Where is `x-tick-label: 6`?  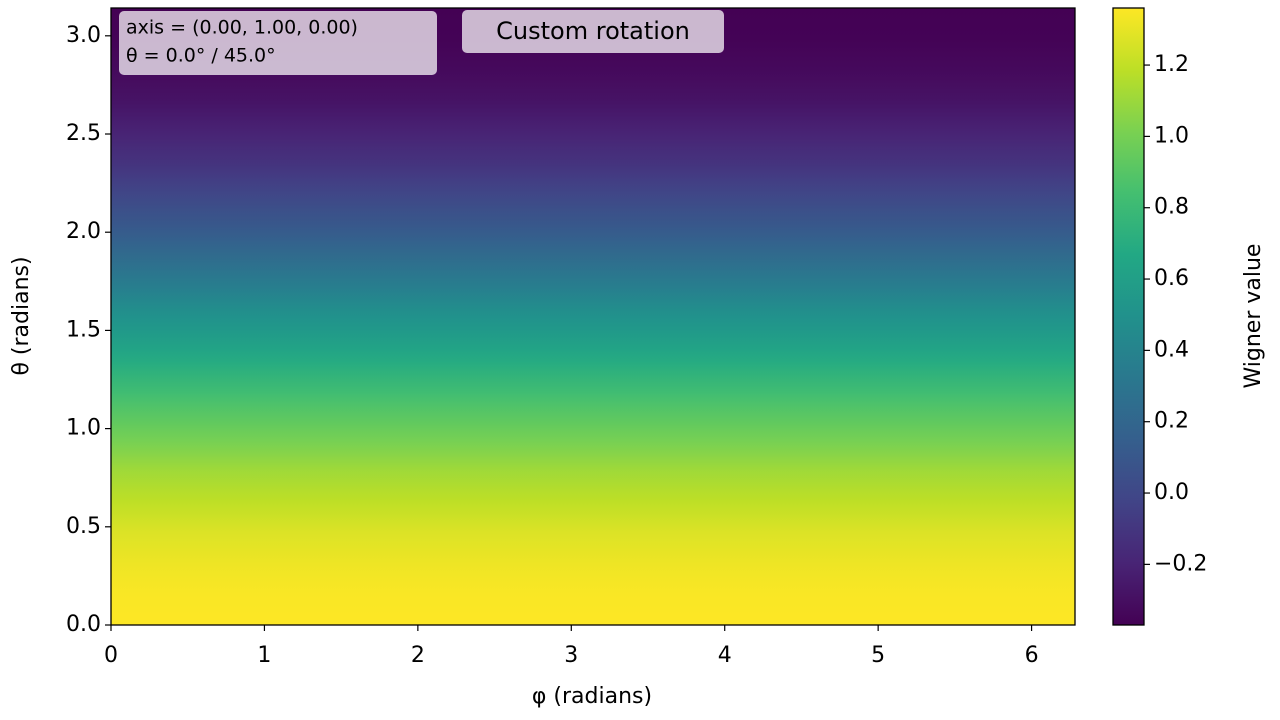 x-tick-label: 6 is located at coordinates (1032, 655).